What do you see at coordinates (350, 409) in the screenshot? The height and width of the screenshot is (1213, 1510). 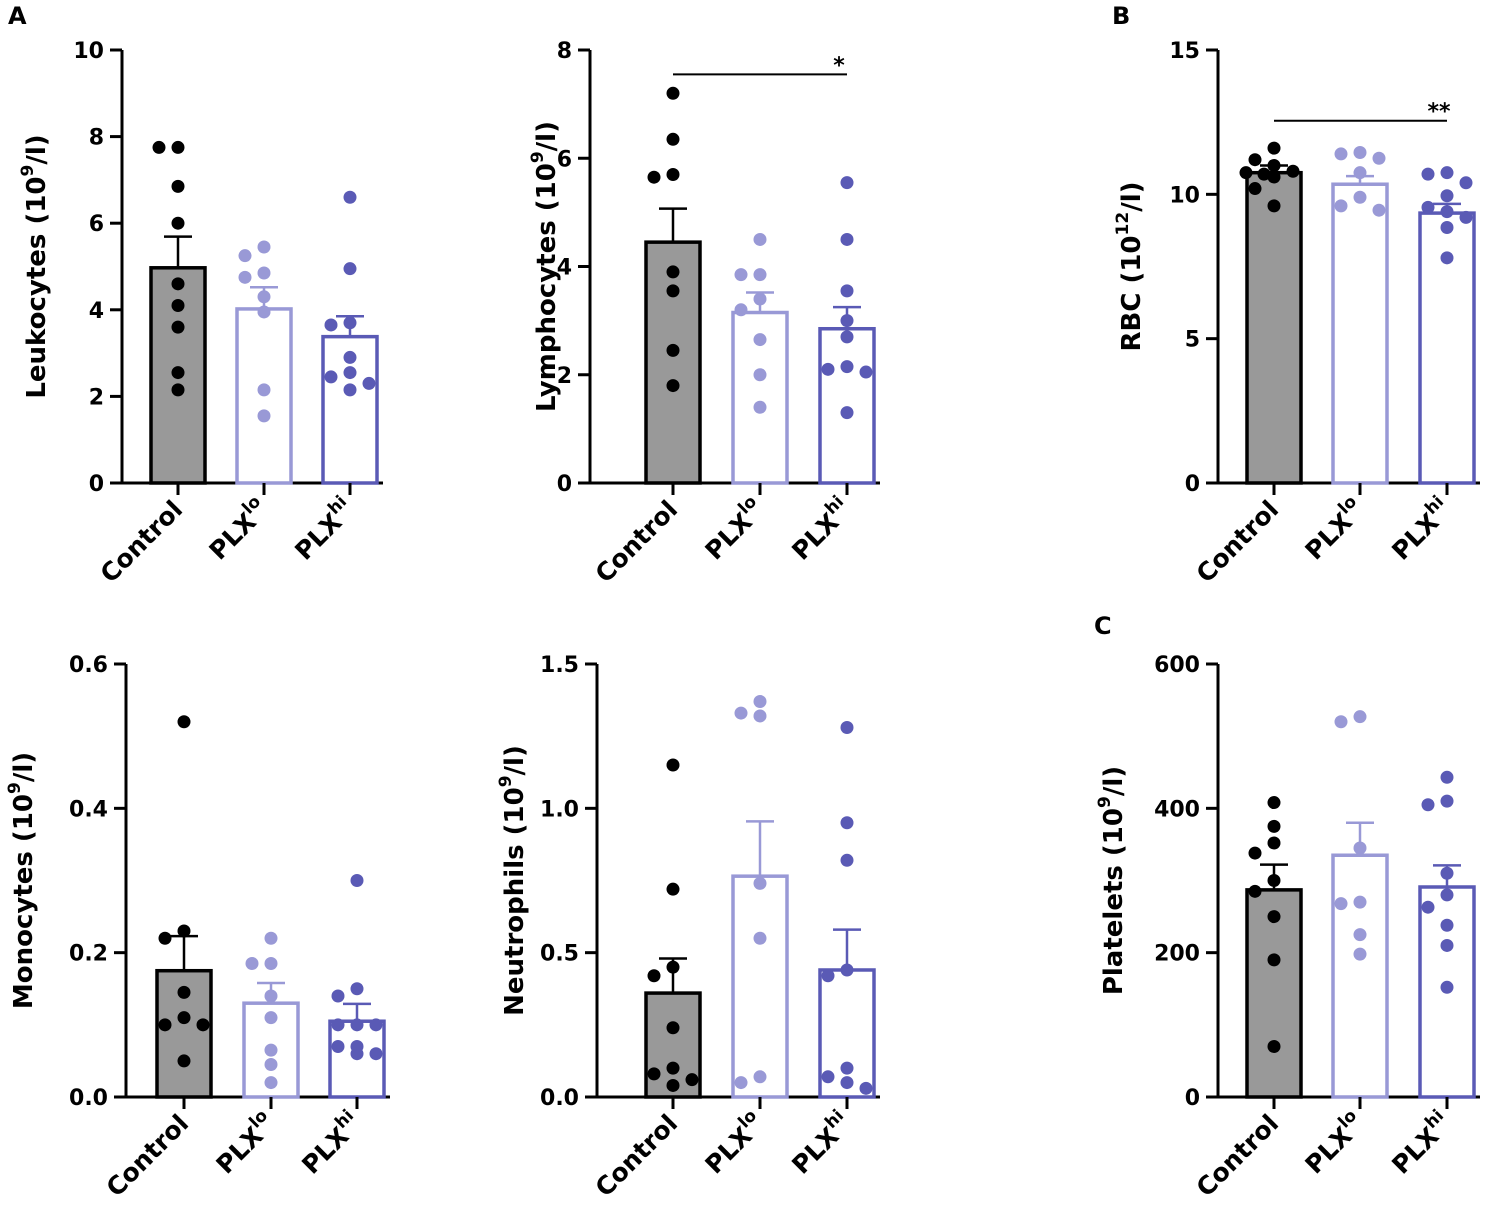 I see `bar-plx-hi` at bounding box center [350, 409].